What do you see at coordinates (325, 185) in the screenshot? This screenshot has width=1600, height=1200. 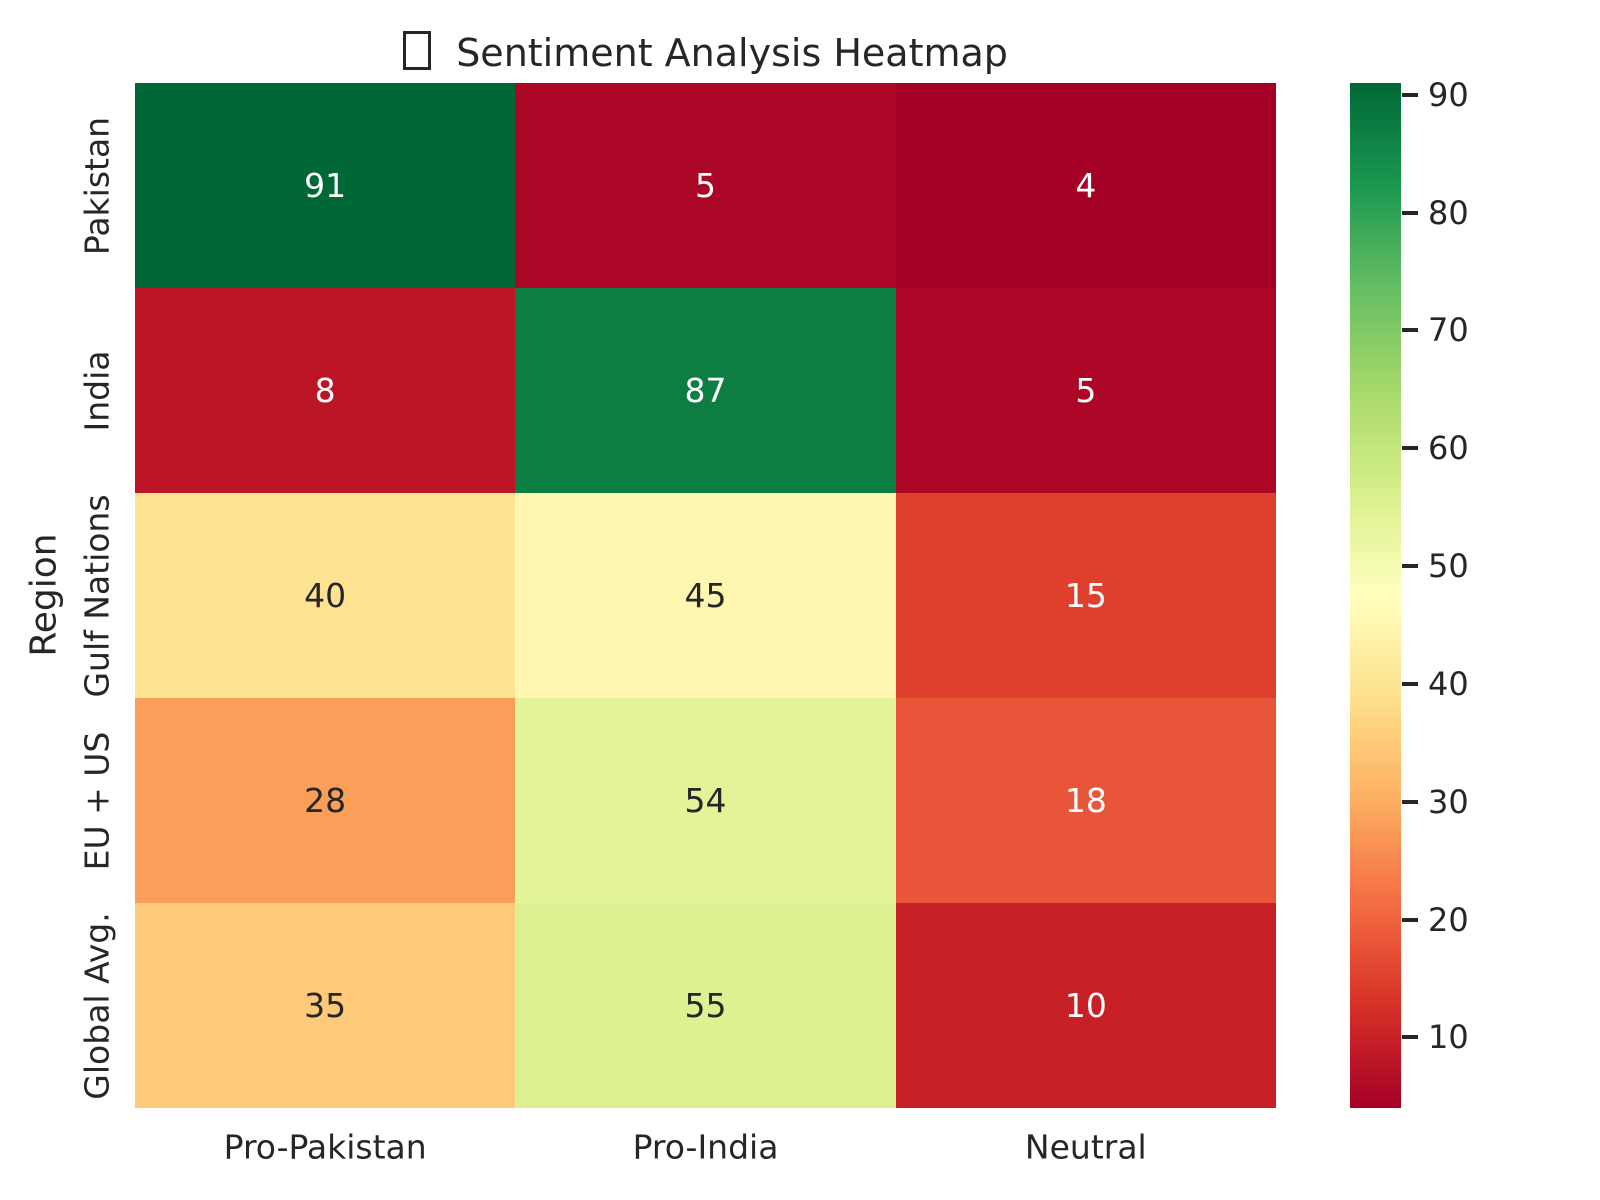 I see `heatmap-cell: 91` at bounding box center [325, 185].